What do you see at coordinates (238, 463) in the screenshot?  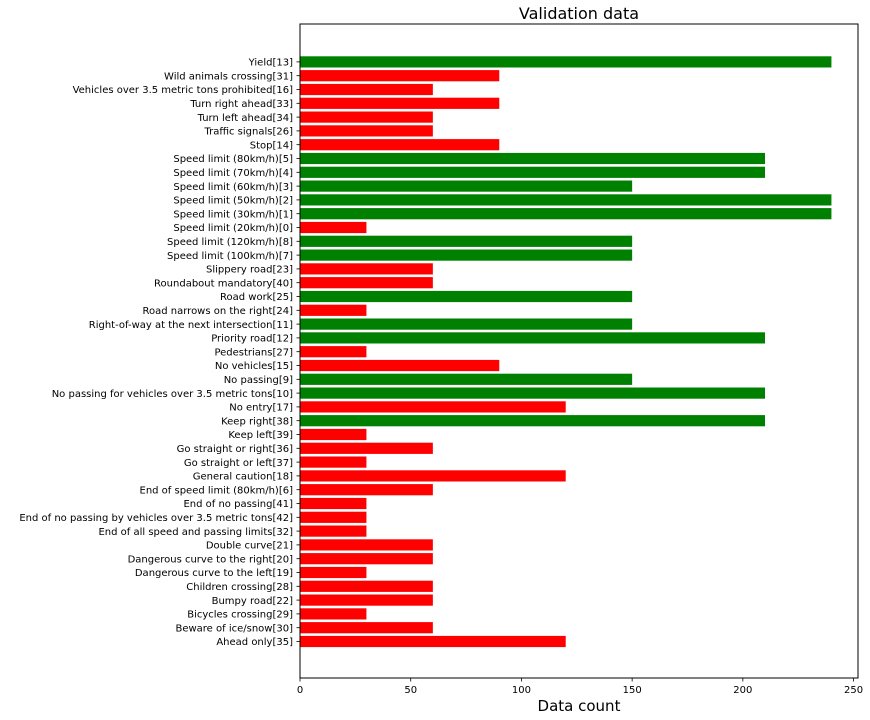 I see `y-tick-label: Go straight or left[37]` at bounding box center [238, 463].